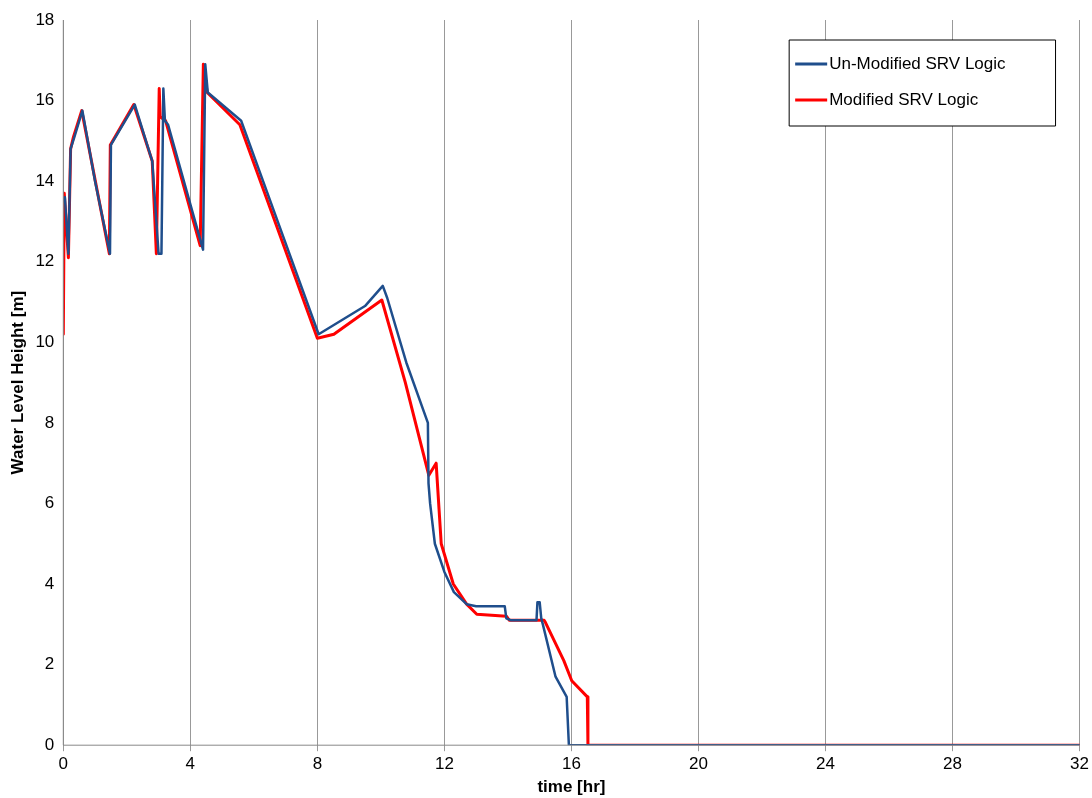 This screenshot has width=1092, height=798. I want to click on y-tick-label: 0, so click(49, 744).